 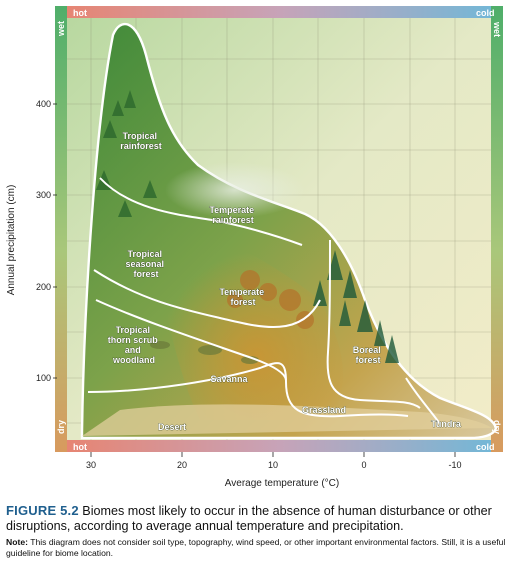 I want to click on y-tick-label: 200, so click(x=43, y=287).